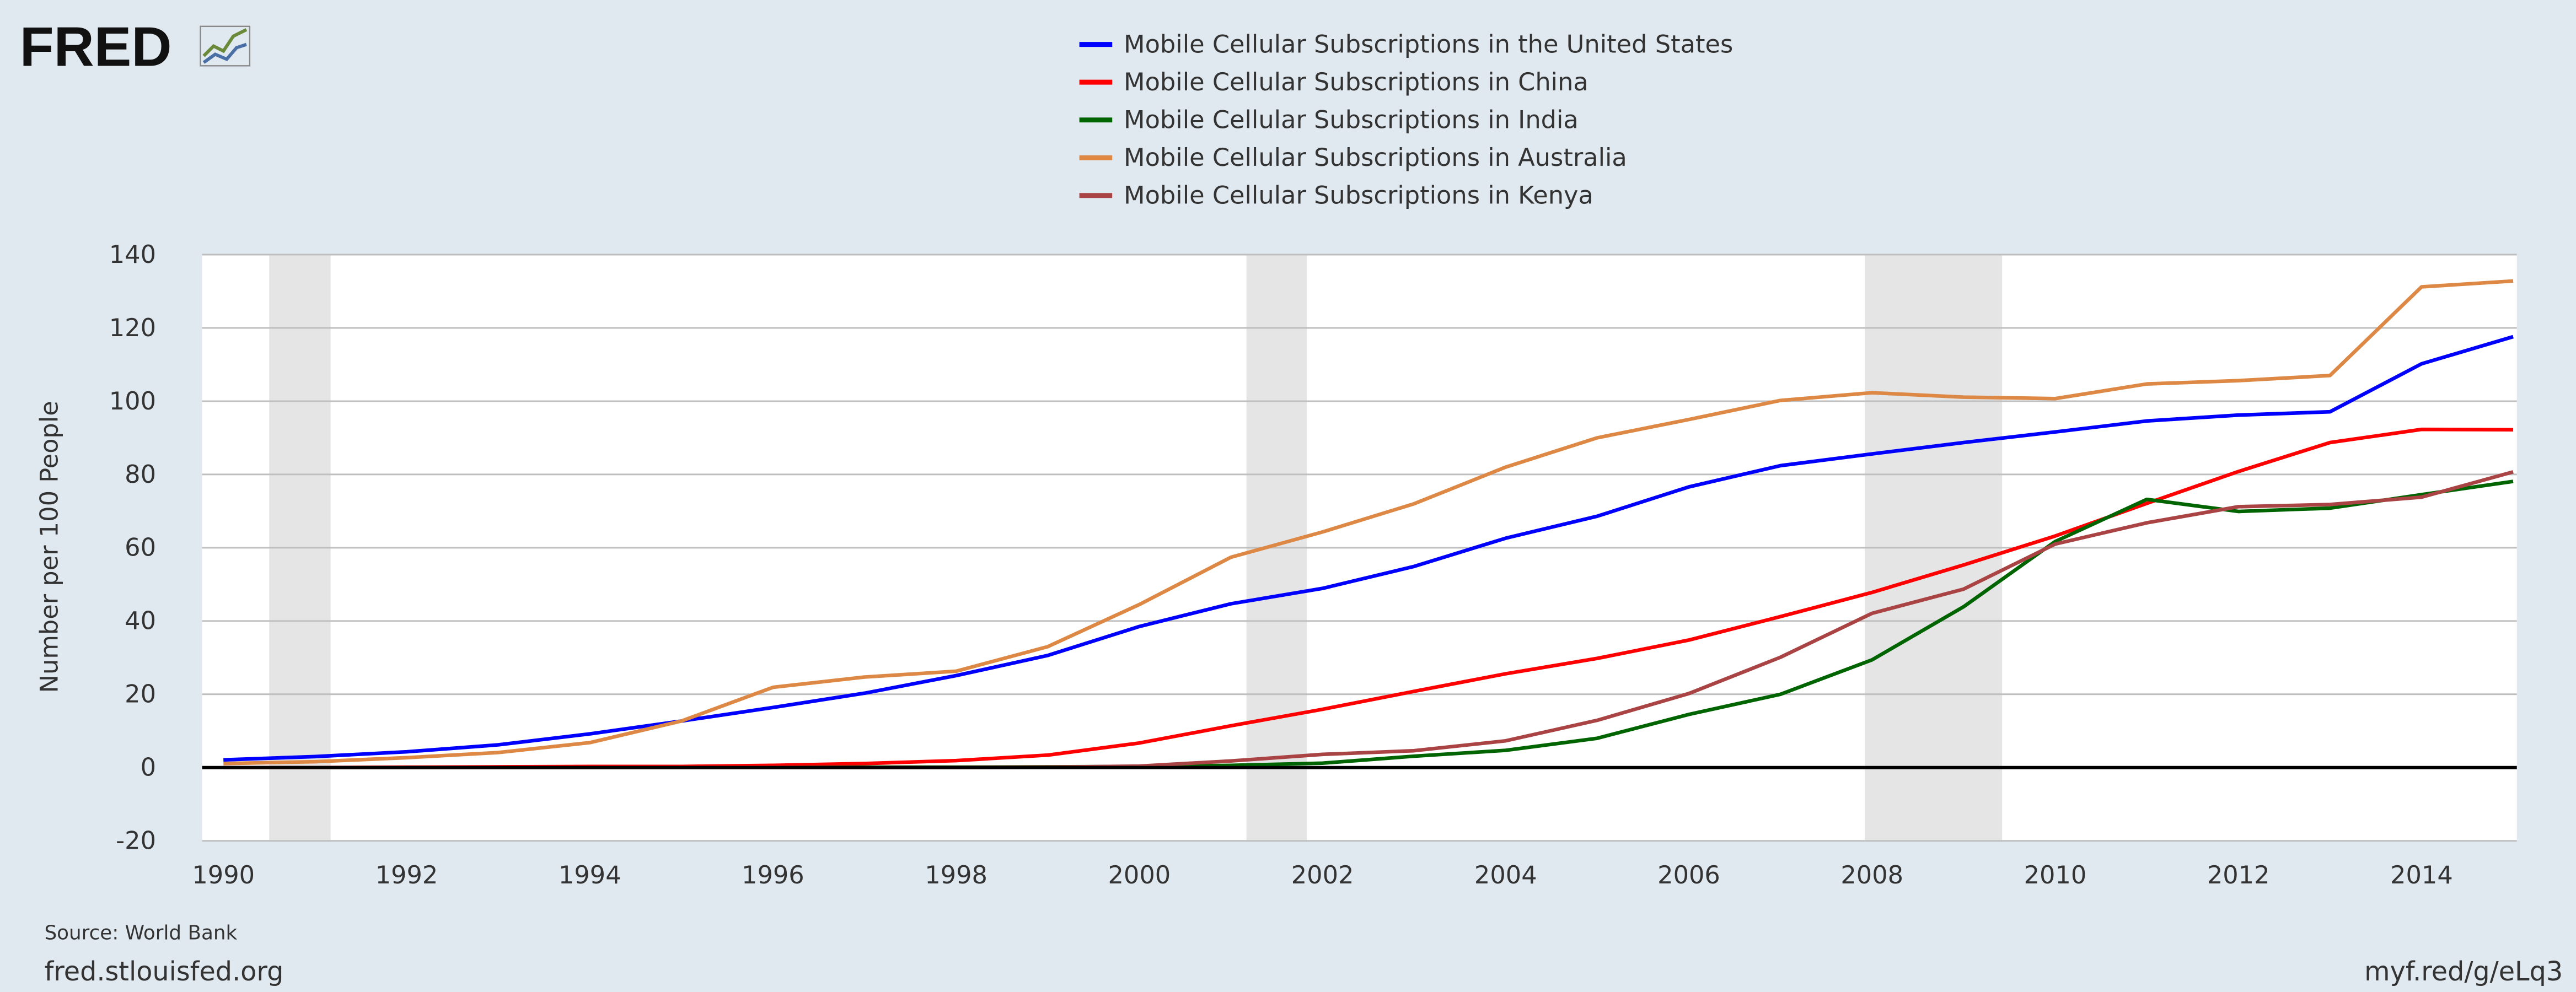 The image size is (2576, 992). What do you see at coordinates (96, 46) in the screenshot?
I see `logo-text: FRED` at bounding box center [96, 46].